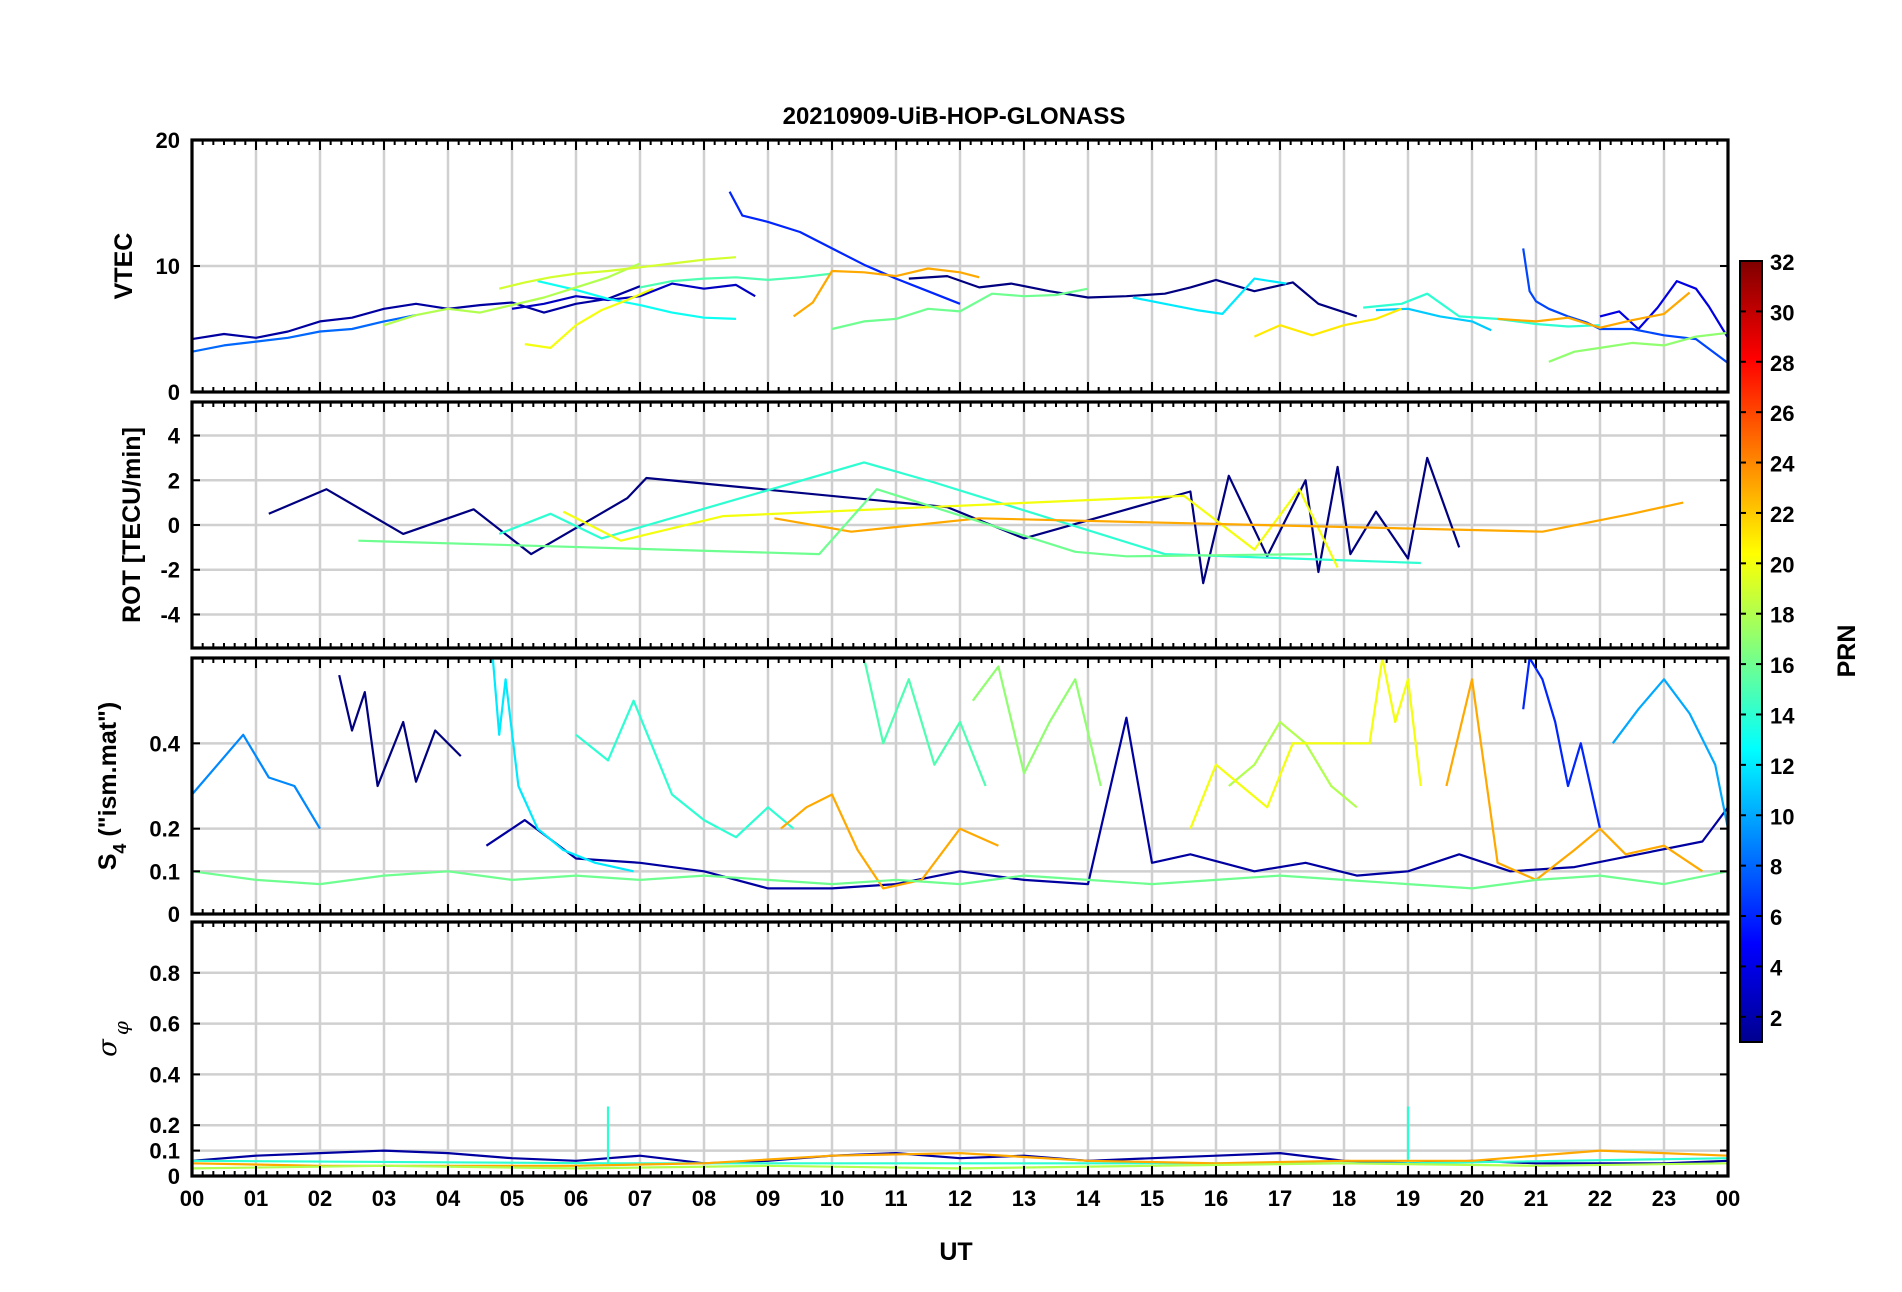  What do you see at coordinates (1280, 1198) in the screenshot?
I see `x-tick-label: 17` at bounding box center [1280, 1198].